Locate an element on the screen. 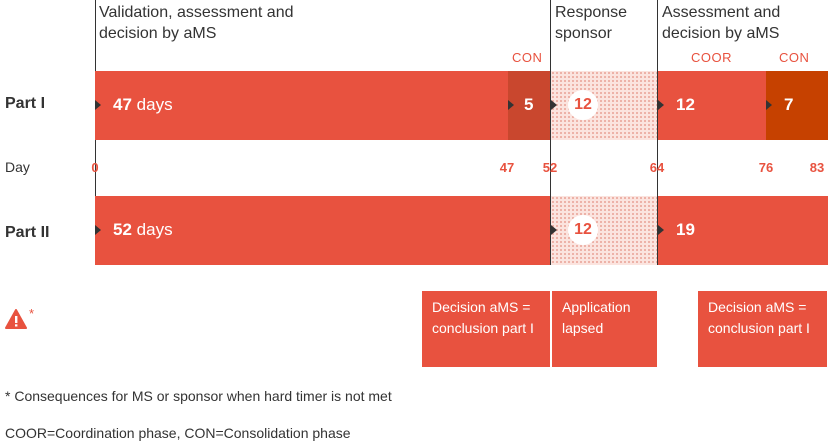 This screenshot has height=445, width=830. con-label-2: CON is located at coordinates (794, 57).